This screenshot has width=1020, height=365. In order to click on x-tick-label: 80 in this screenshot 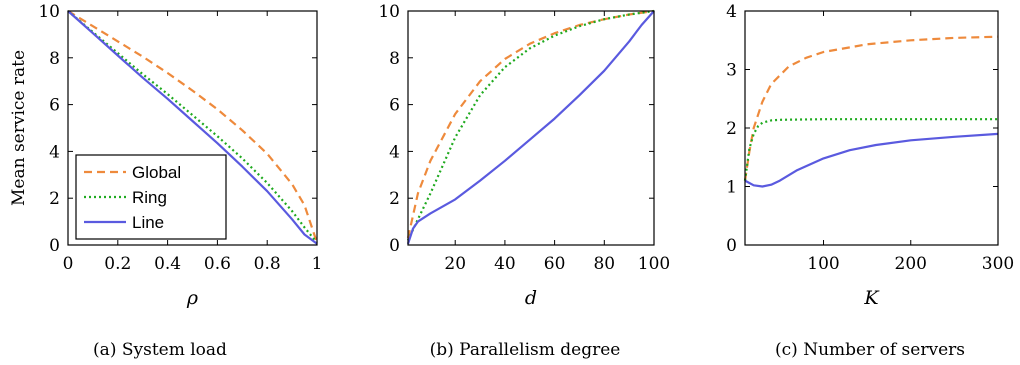, I will do `click(604, 264)`.